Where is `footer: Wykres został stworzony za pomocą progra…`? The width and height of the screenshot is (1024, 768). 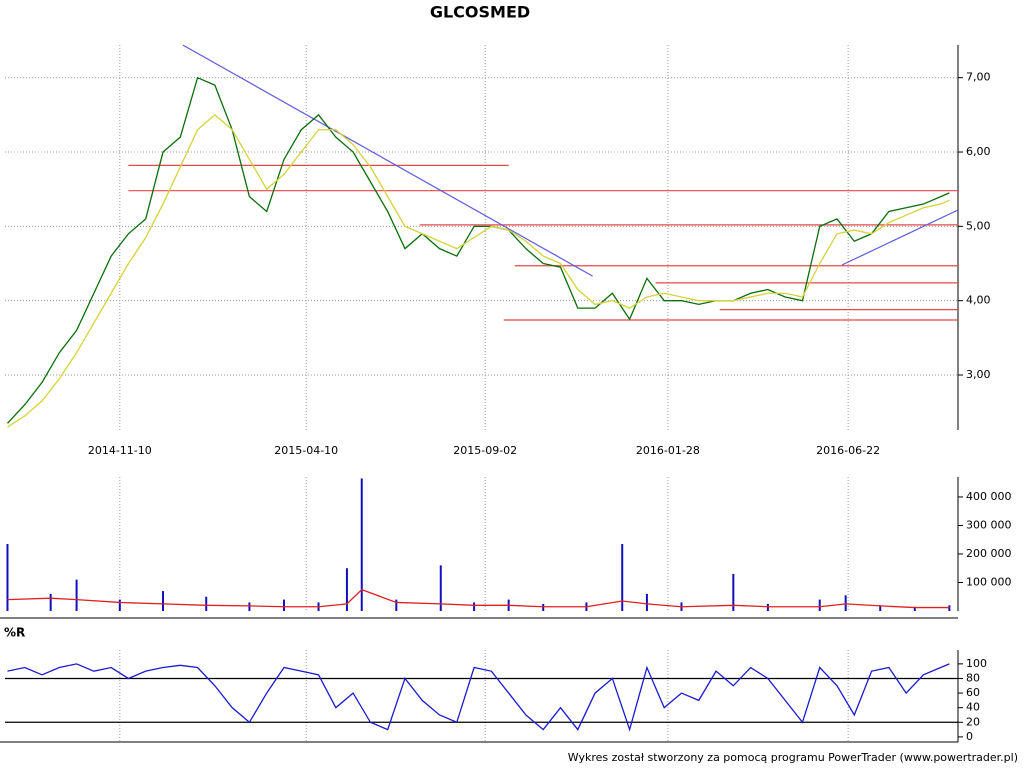 footer: Wykres został stworzony za pomocą progra… is located at coordinates (793, 757).